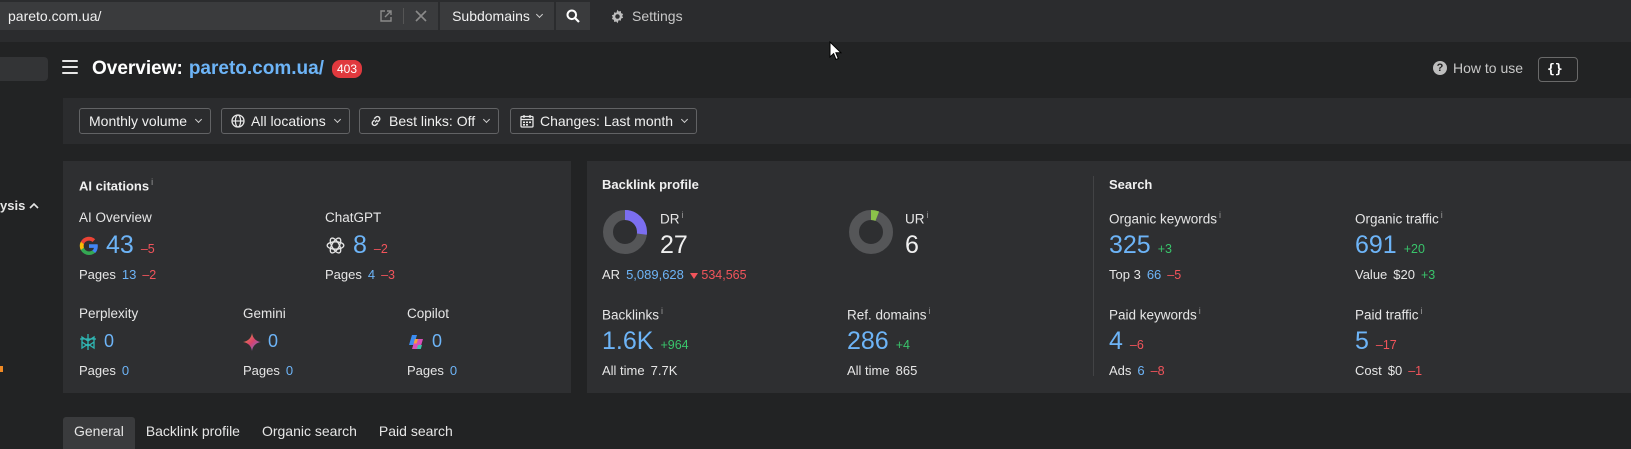 The width and height of the screenshot is (1631, 449). Describe the element at coordinates (1155, 314) in the screenshot. I see `paid-keywords-label: Paid keywords i` at that location.